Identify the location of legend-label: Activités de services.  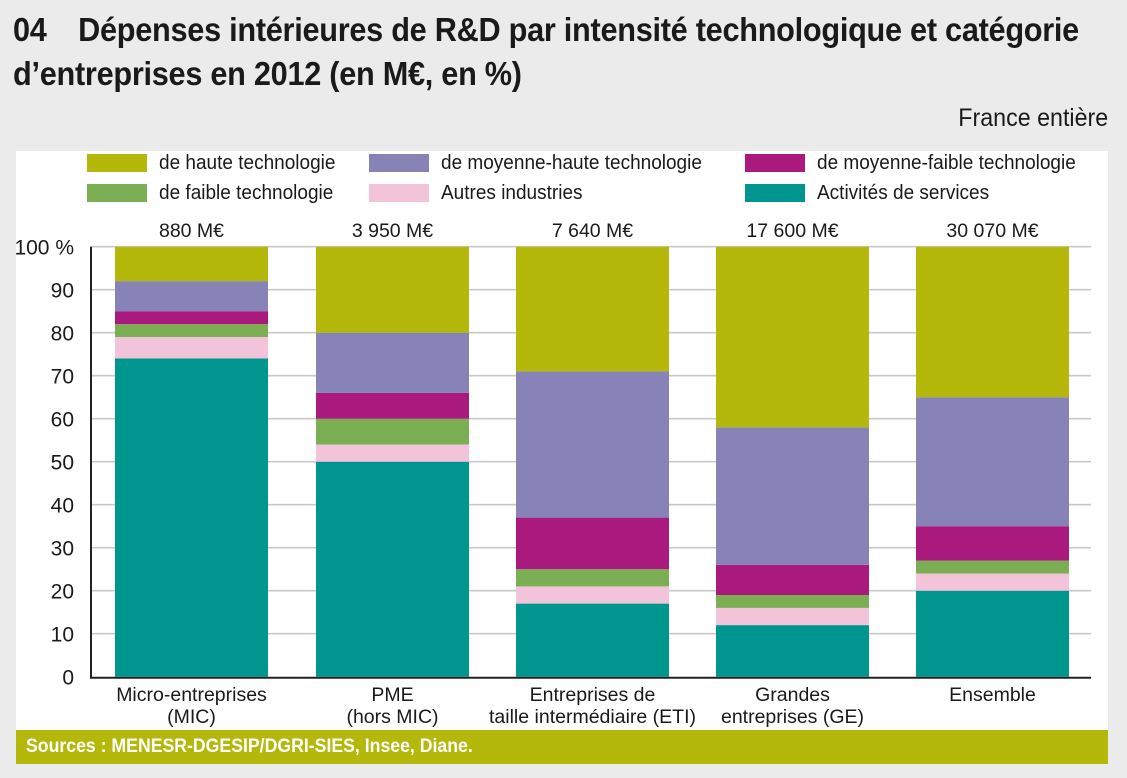
(903, 192).